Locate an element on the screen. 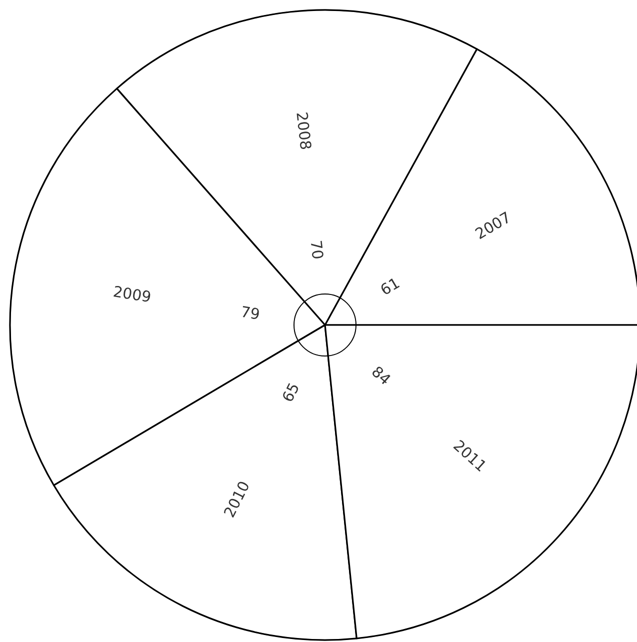  data-label: 84 is located at coordinates (381, 375).